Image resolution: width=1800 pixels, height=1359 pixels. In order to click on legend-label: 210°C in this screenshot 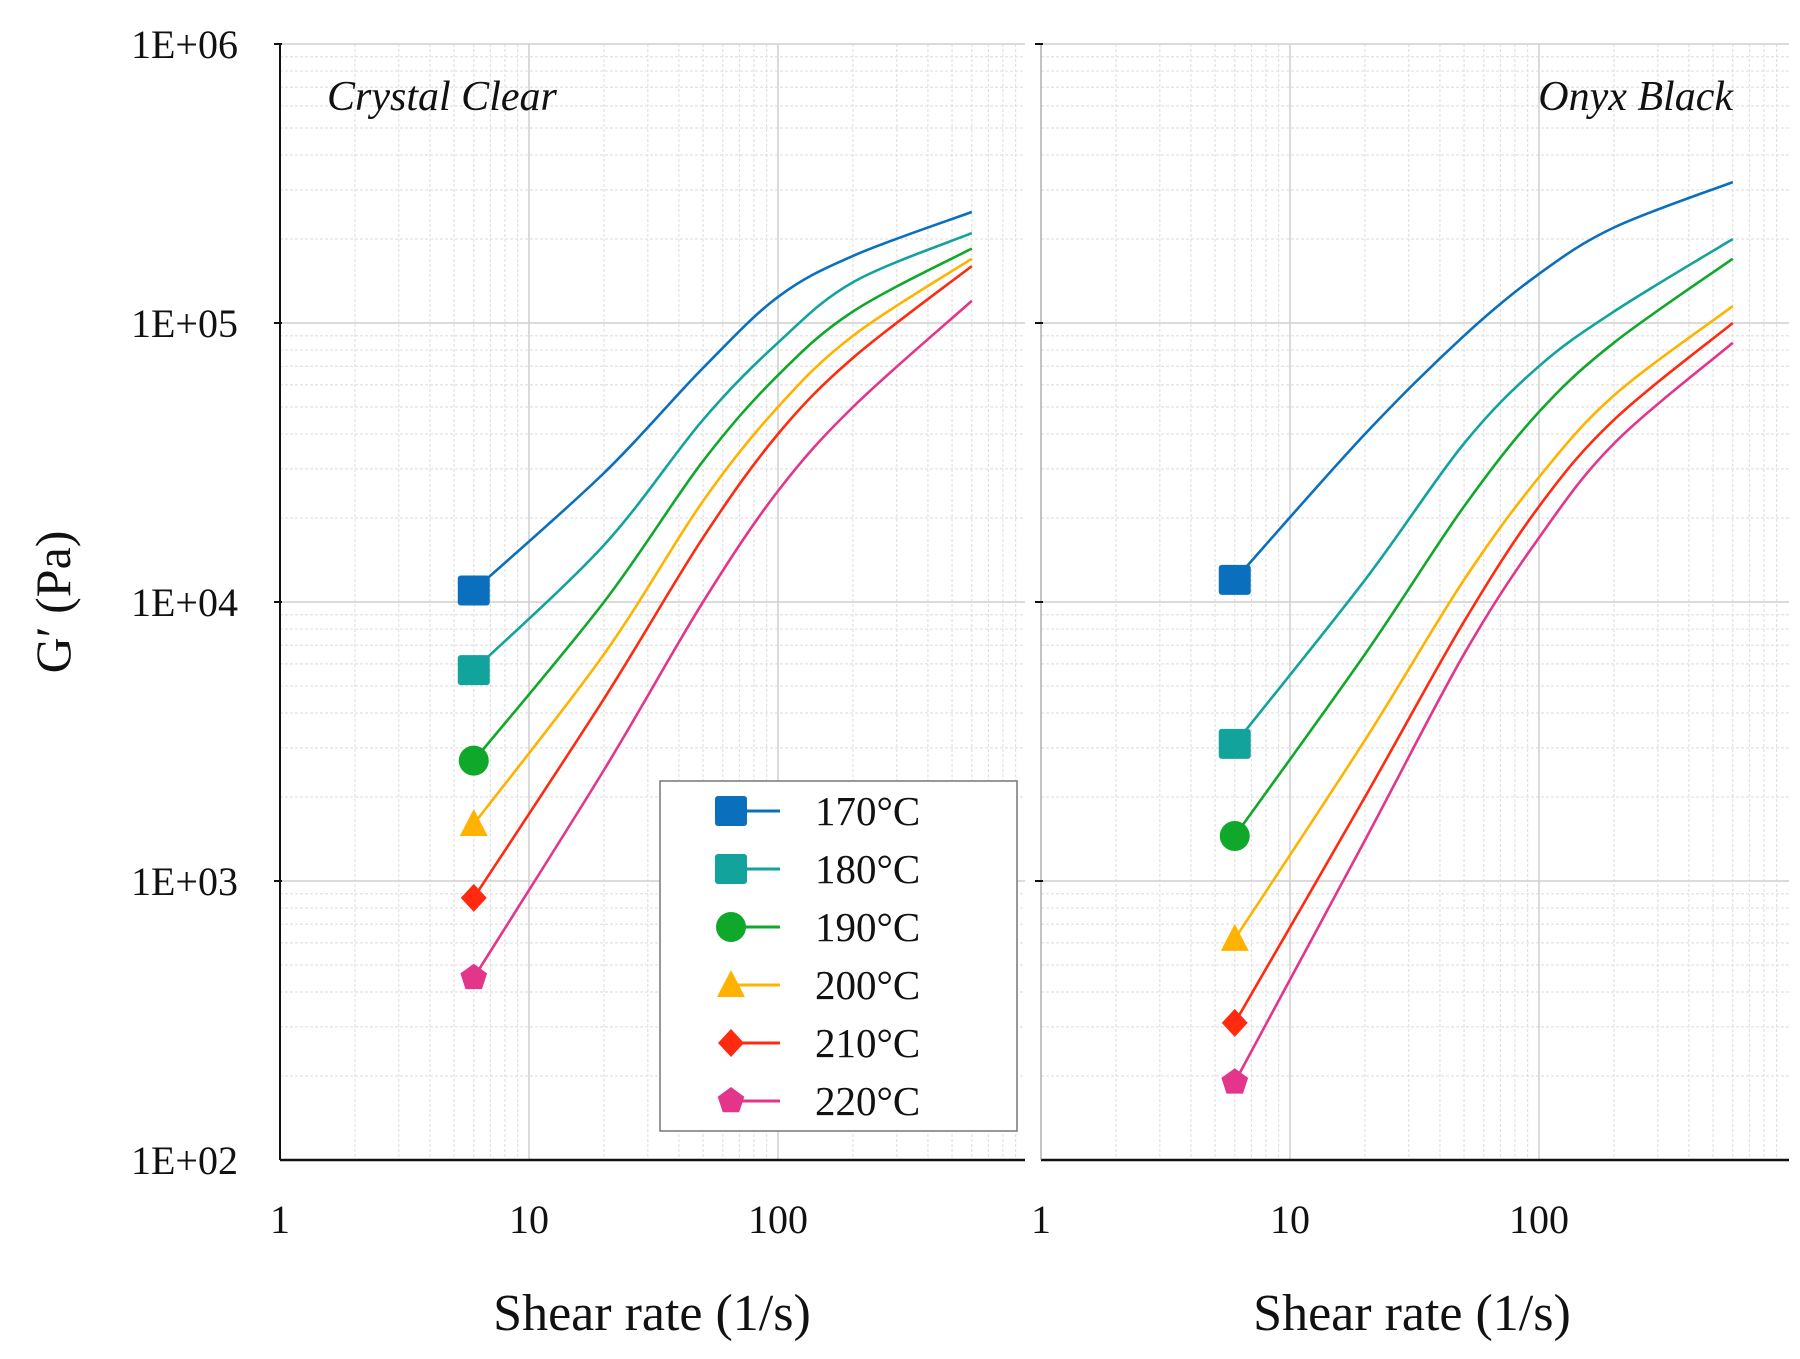, I will do `click(867, 1043)`.